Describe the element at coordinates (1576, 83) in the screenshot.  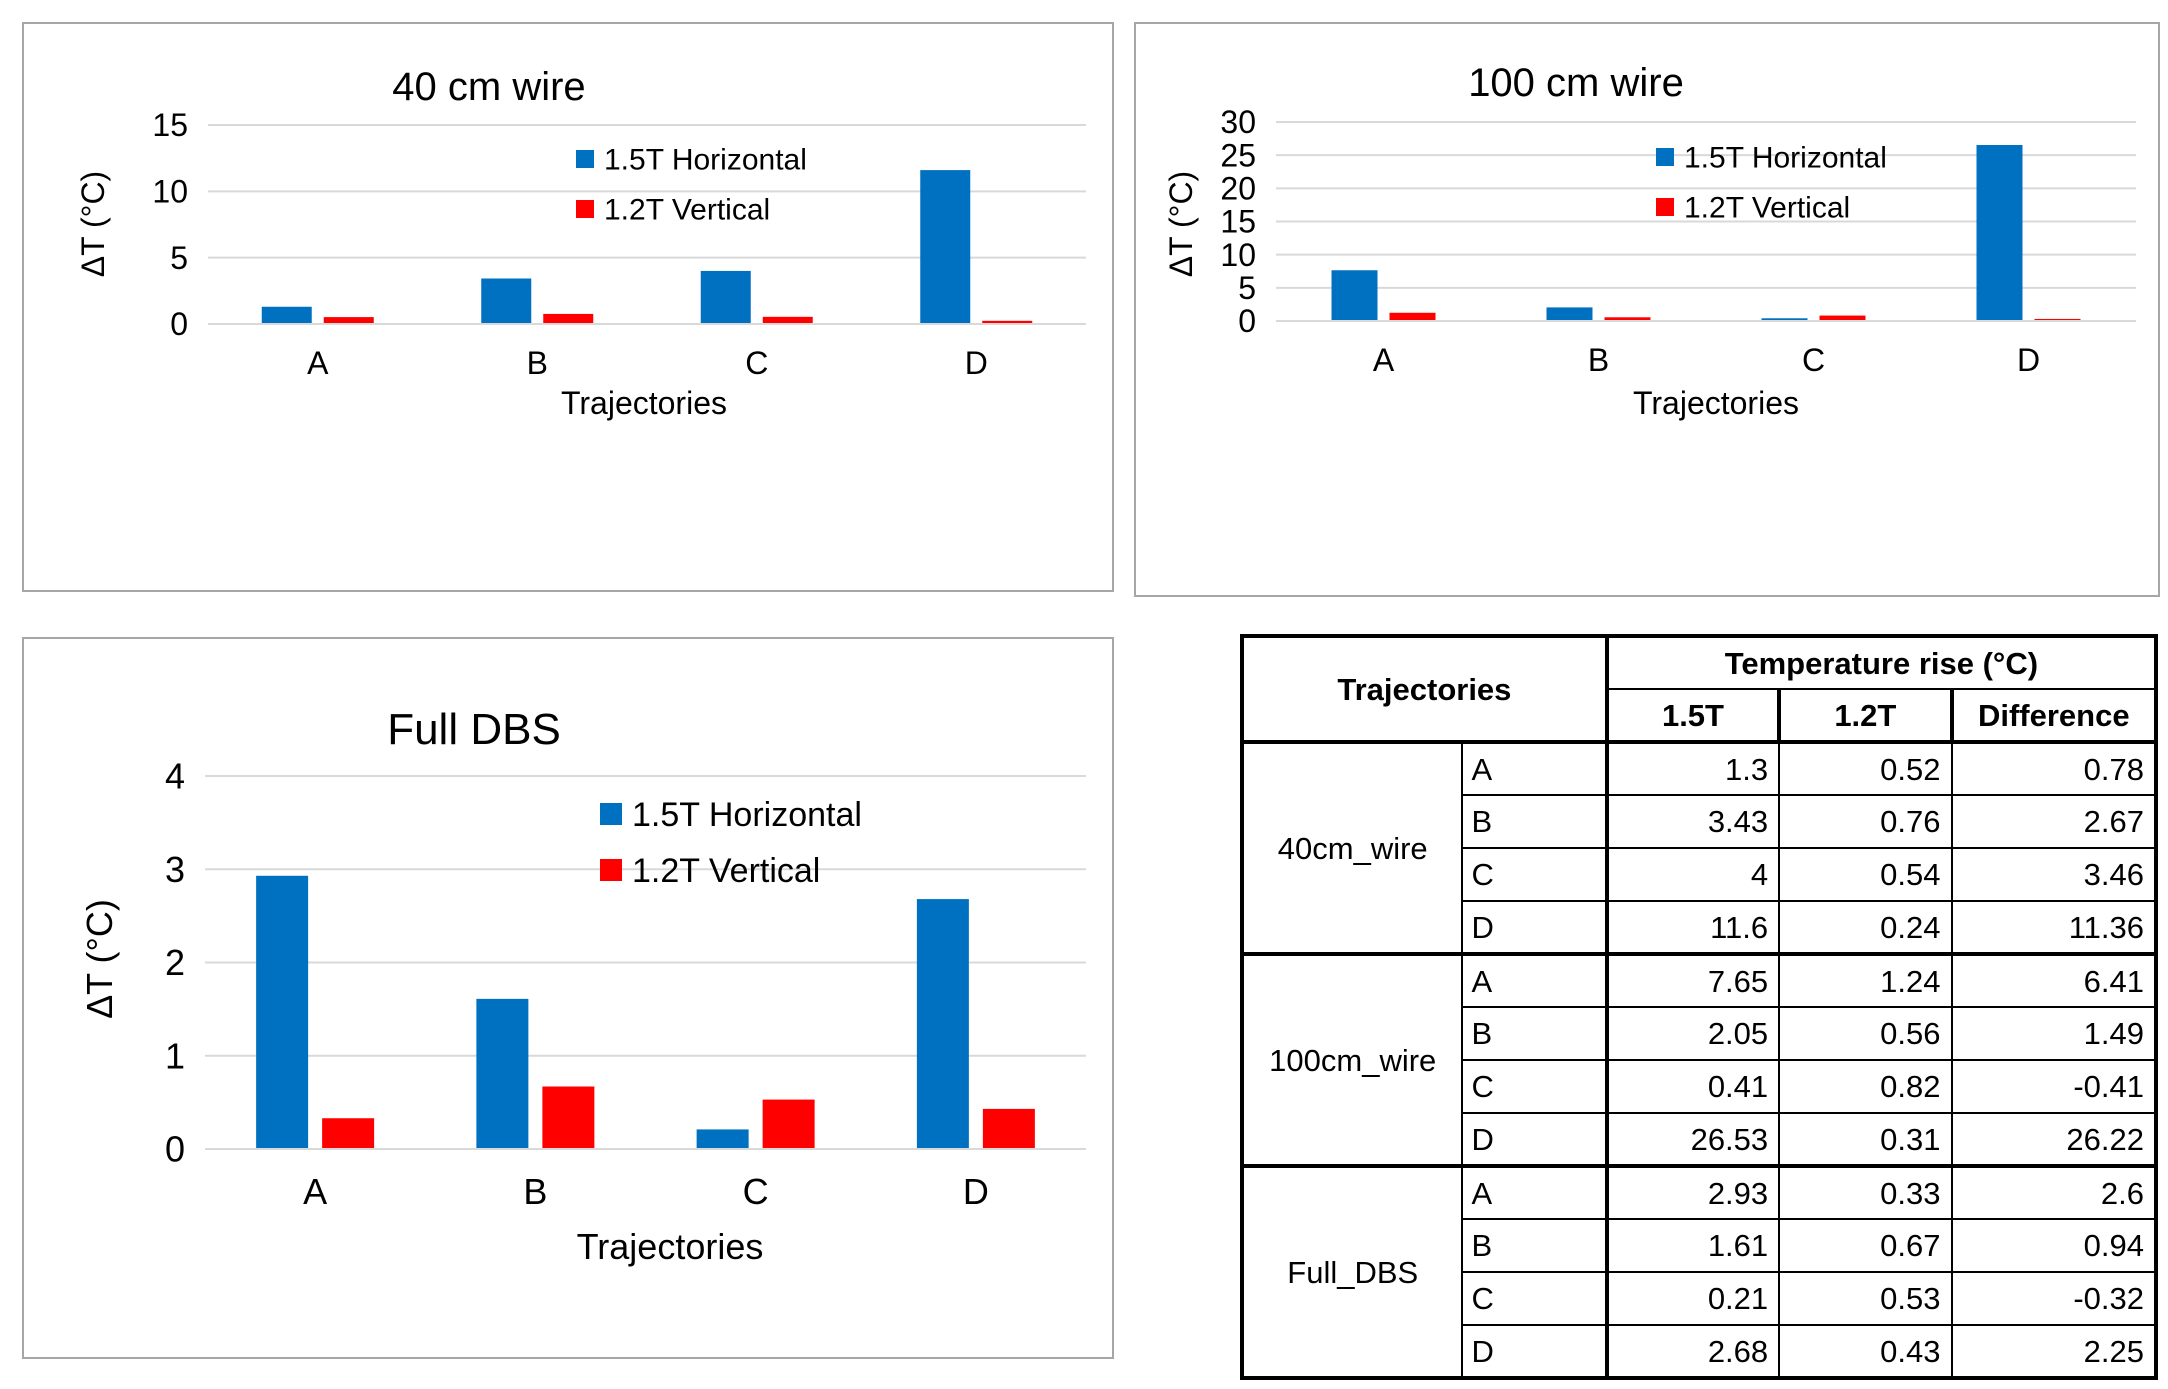
I see `chart-title: 100 cm wire` at that location.